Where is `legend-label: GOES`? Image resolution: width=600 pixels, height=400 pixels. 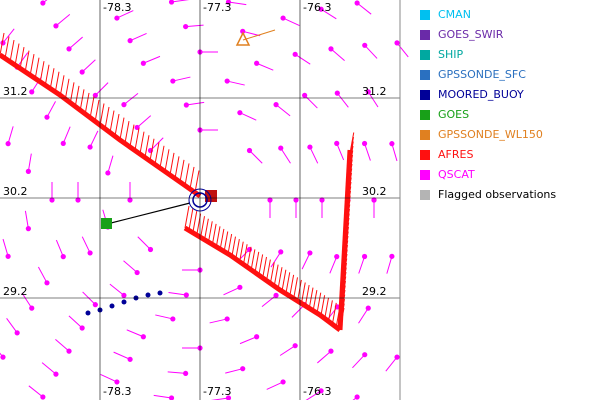
legend-label: GOES is located at coordinates (453, 114).